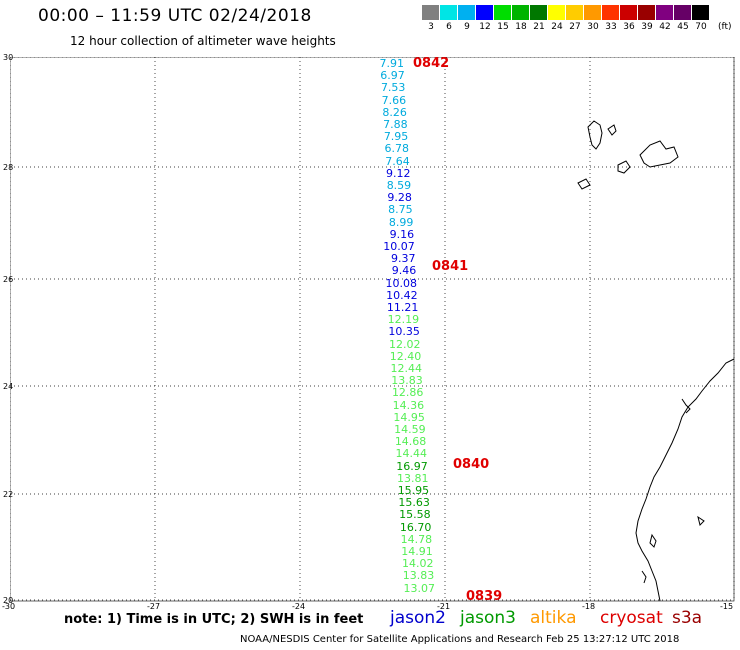 The height and width of the screenshot is (650, 740). What do you see at coordinates (431, 63) in the screenshot?
I see `time-label: 0842` at bounding box center [431, 63].